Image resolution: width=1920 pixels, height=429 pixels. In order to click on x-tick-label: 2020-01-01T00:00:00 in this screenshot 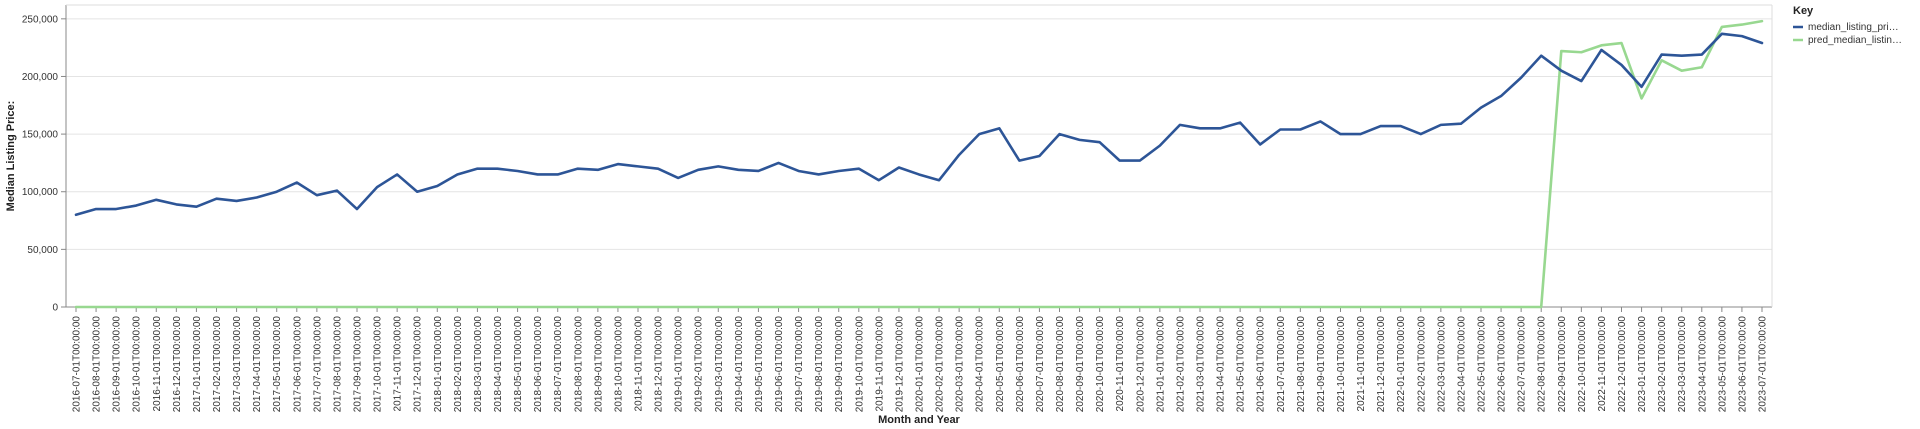, I will do `click(920, 364)`.